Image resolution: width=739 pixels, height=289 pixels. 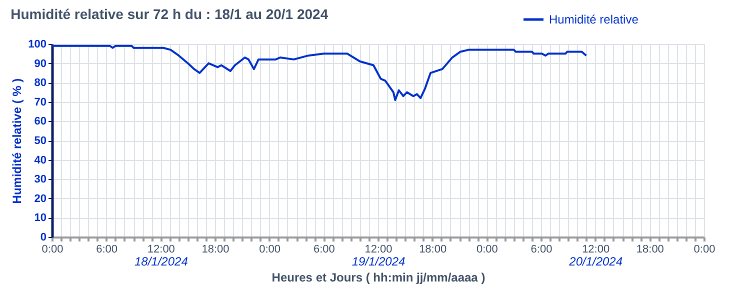 I want to click on y-tick-label: 0, so click(x=43, y=238).